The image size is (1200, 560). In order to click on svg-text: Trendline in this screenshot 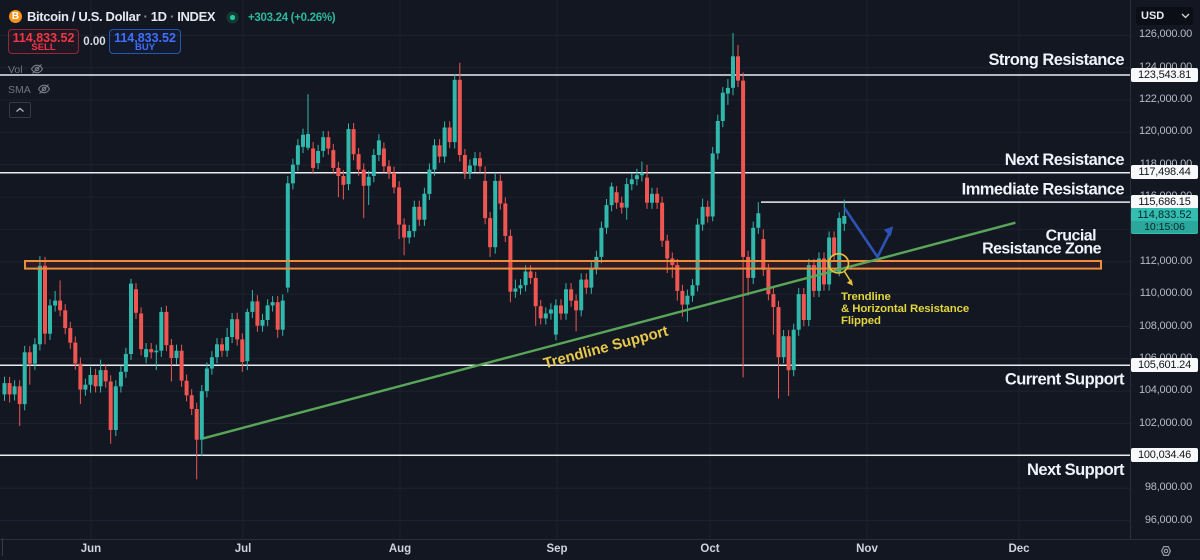, I will do `click(866, 297)`.